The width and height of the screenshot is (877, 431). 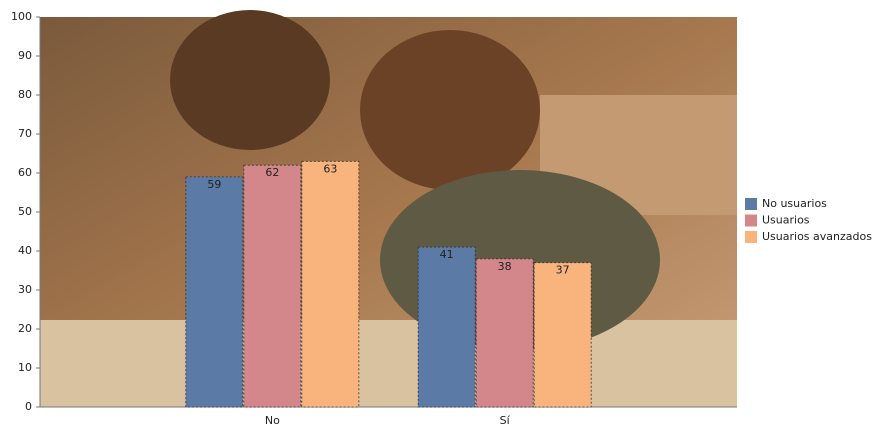 What do you see at coordinates (330, 168) in the screenshot?
I see `data-label: 63` at bounding box center [330, 168].